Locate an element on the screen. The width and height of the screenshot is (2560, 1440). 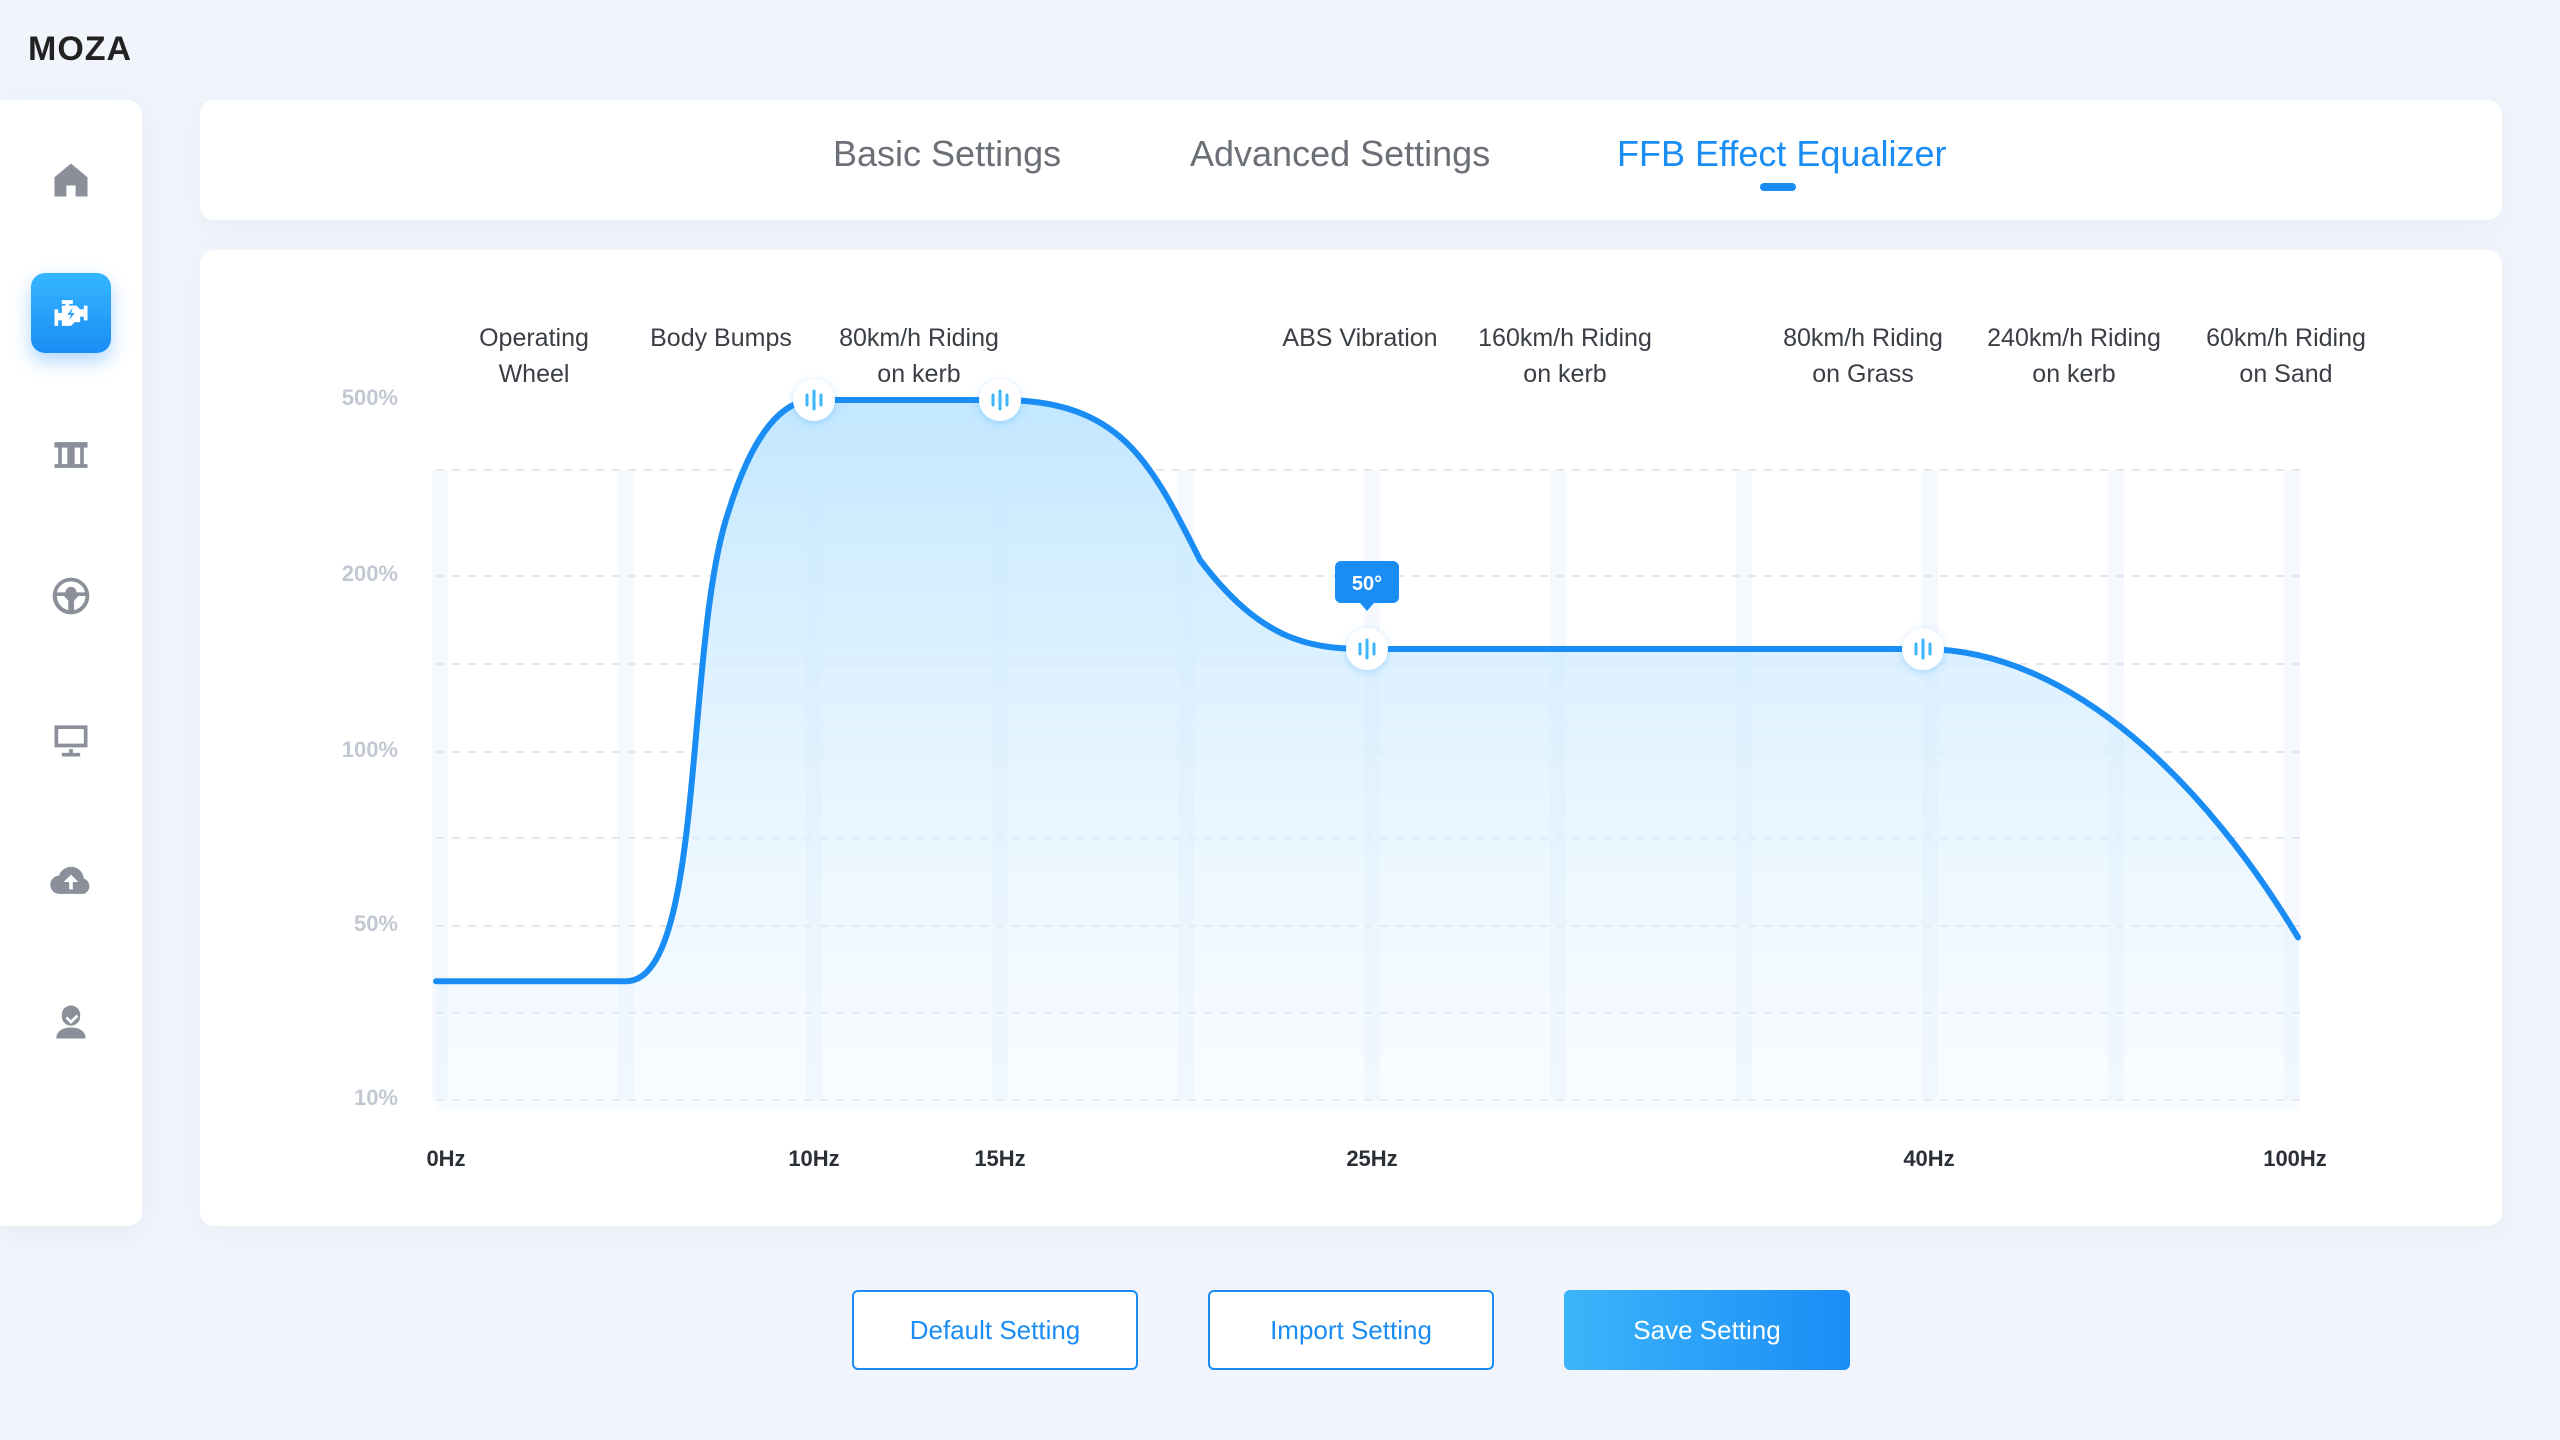
x-tick-label: 0Hz is located at coordinates (445, 1158).